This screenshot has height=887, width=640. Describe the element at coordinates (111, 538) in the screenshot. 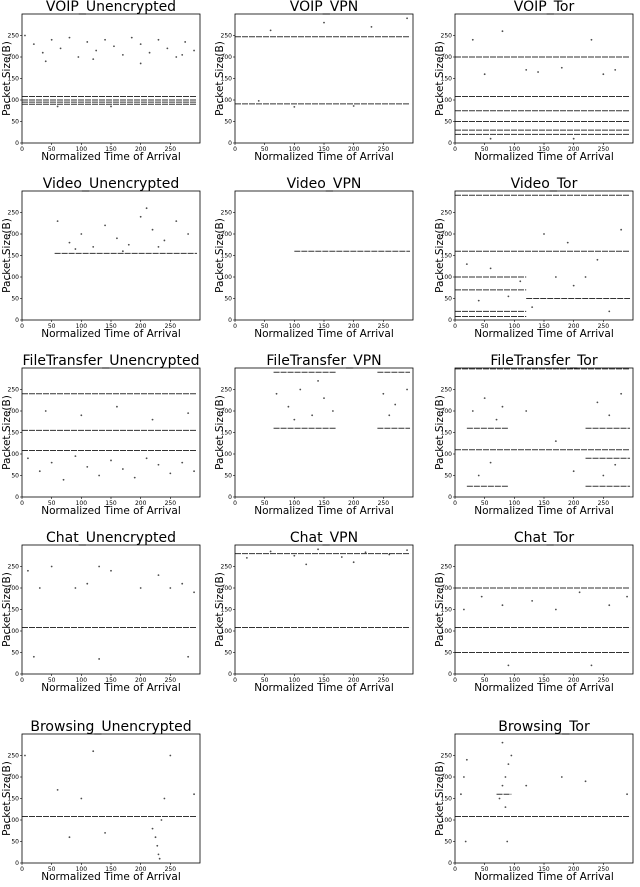

I see `chart-title: Chat_Unencrypted` at that location.